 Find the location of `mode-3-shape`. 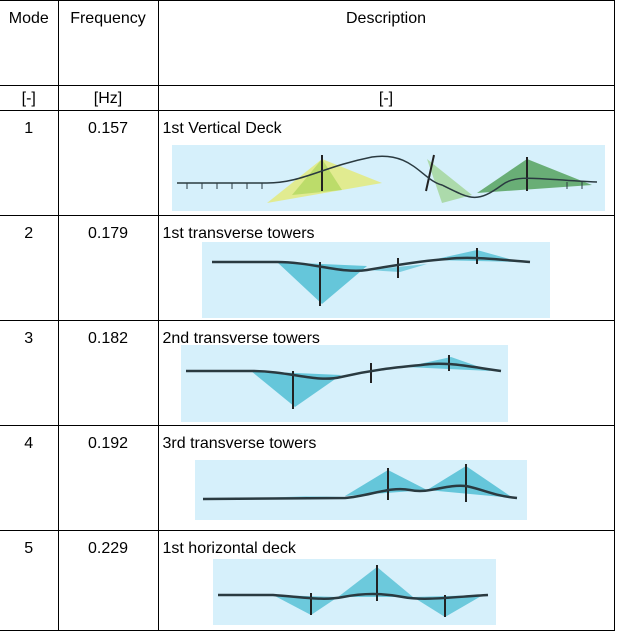

mode-3-shape is located at coordinates (343, 382).